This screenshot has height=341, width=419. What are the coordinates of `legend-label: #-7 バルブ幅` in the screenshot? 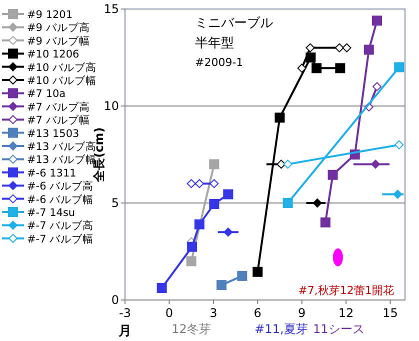 It's located at (60, 239).